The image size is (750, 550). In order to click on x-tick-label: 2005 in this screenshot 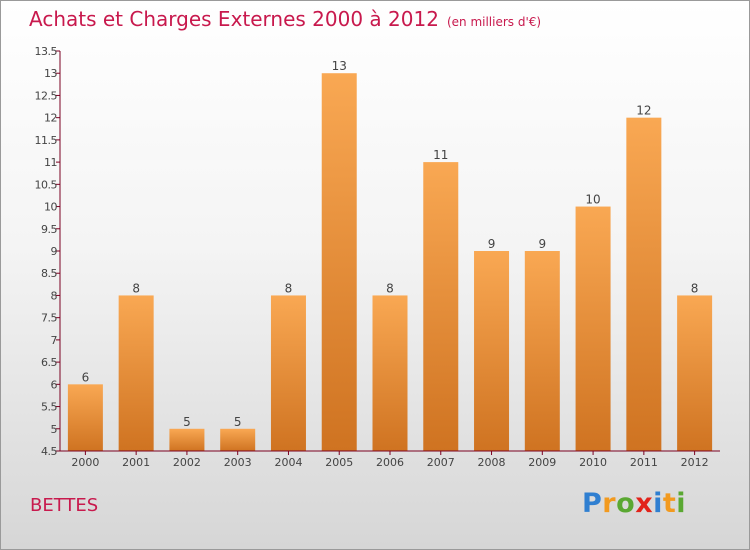, I will do `click(339, 462)`.